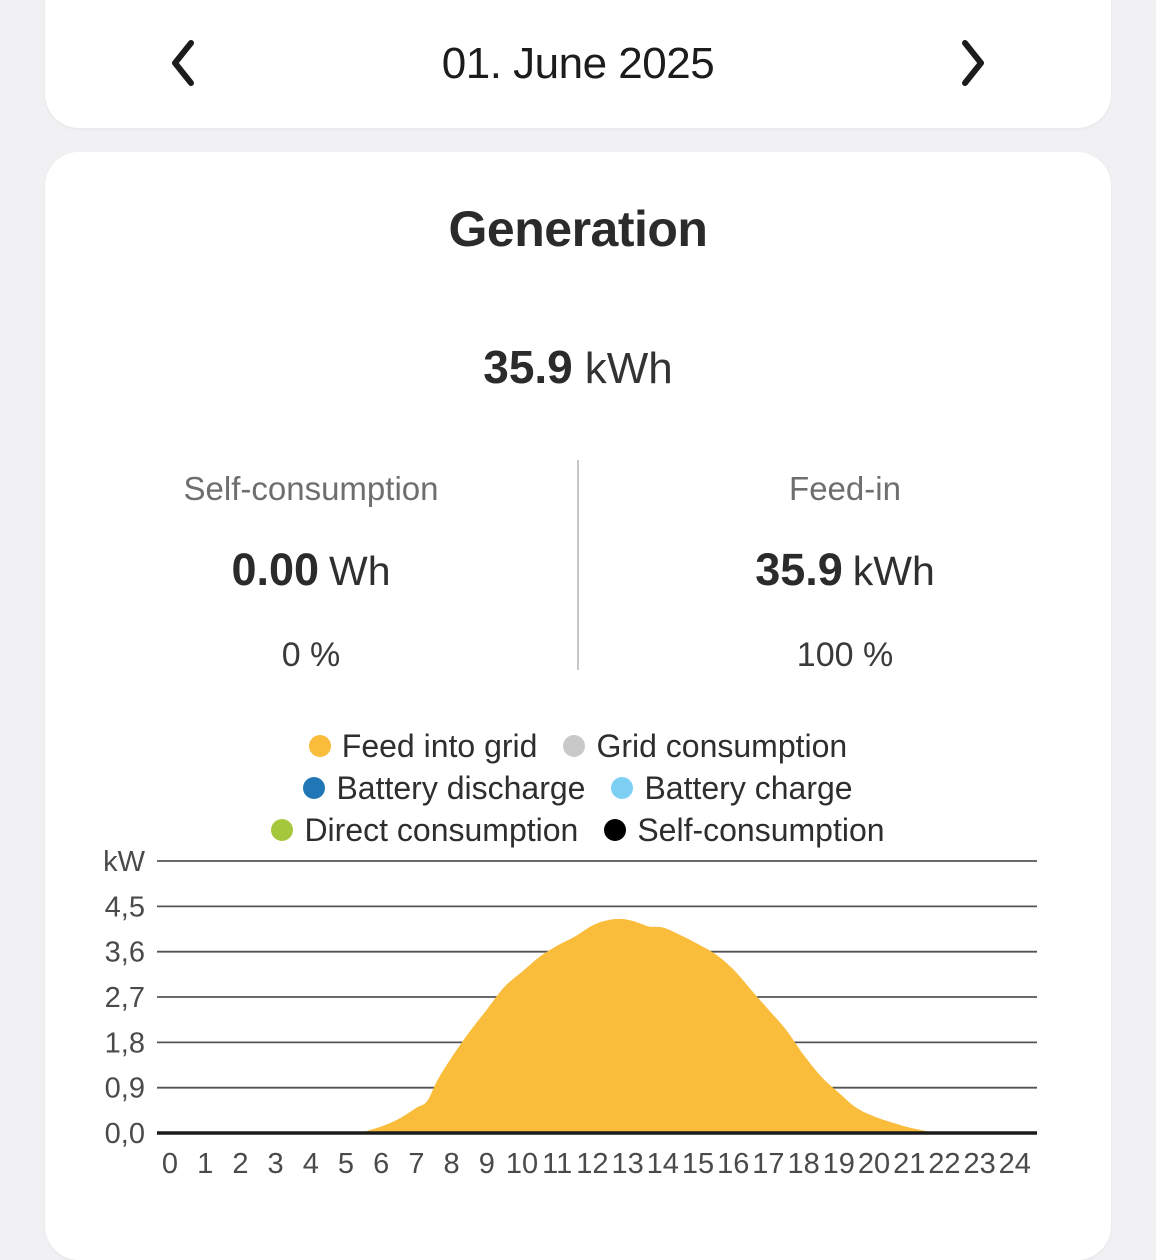 This screenshot has height=1260, width=1156. I want to click on self-consumption-value-line: 0.00 Wh, so click(310, 570).